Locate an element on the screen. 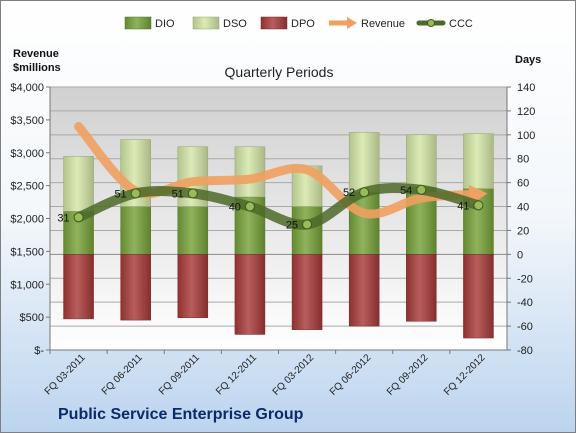  ccc-line is located at coordinates (278, 206).